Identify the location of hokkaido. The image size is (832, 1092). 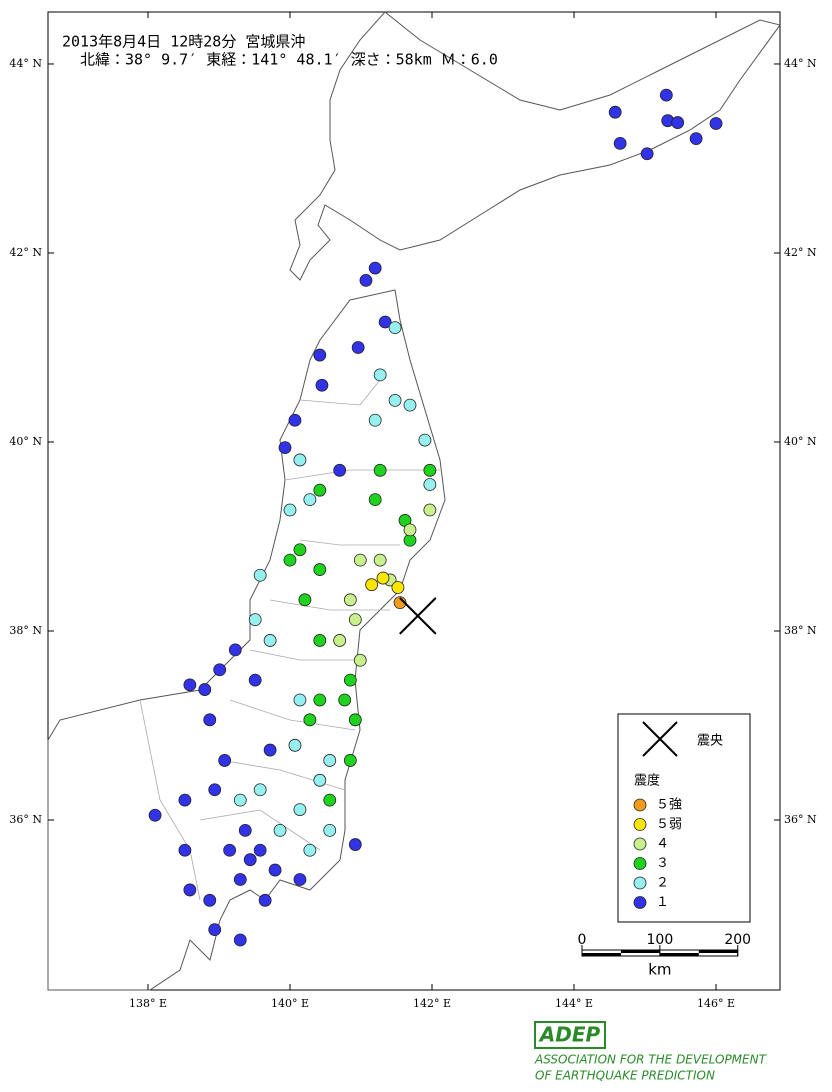
(535, 146).